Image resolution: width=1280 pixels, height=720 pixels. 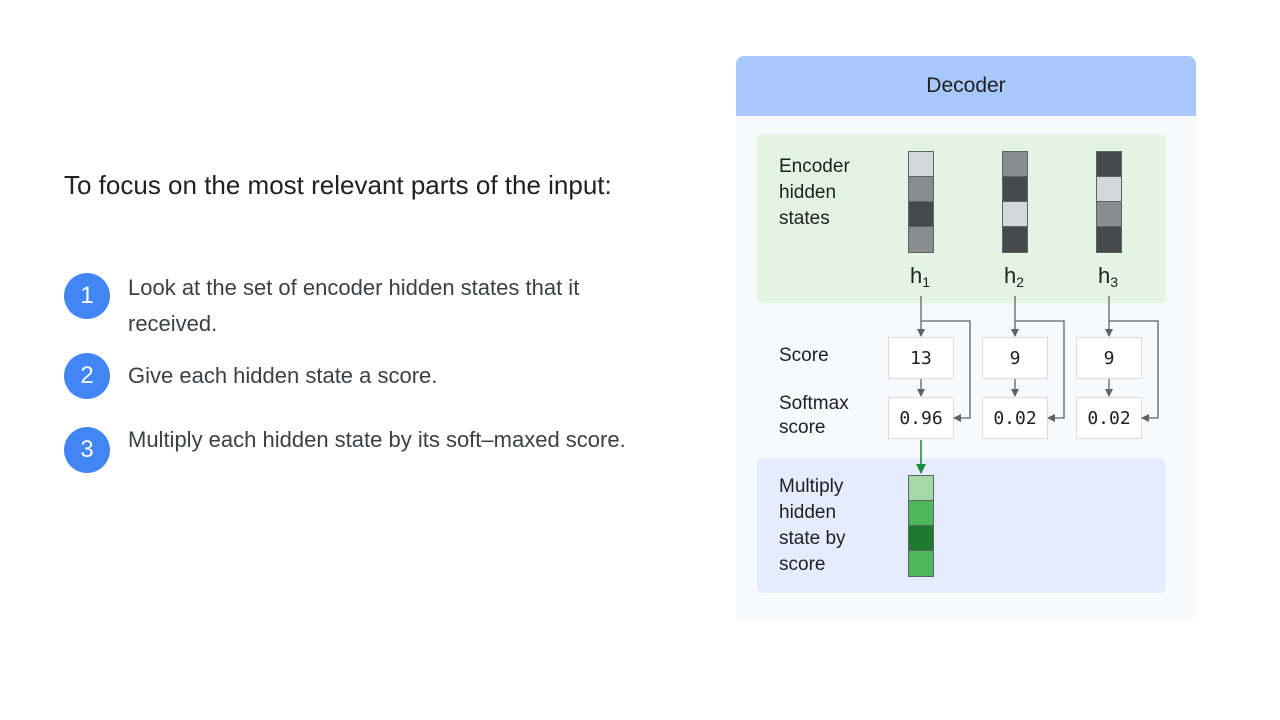 What do you see at coordinates (87, 296) in the screenshot?
I see `step-number-badge: 1` at bounding box center [87, 296].